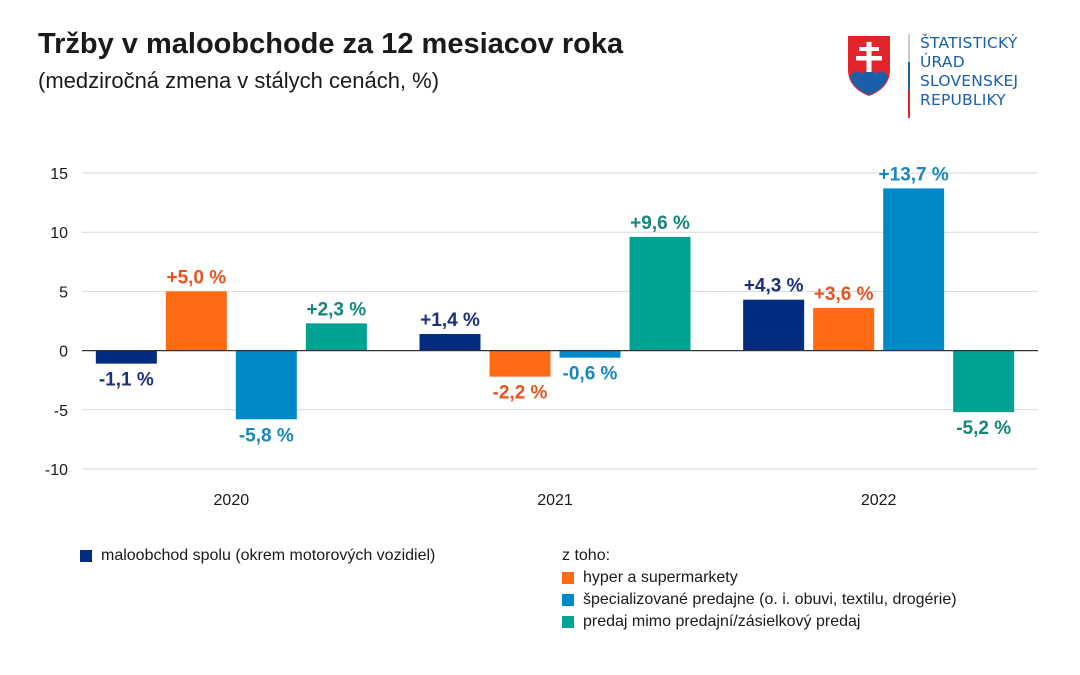  What do you see at coordinates (331, 44) in the screenshot?
I see `chart-title: Tržby v maloobchode za 12 mesiacov roka` at bounding box center [331, 44].